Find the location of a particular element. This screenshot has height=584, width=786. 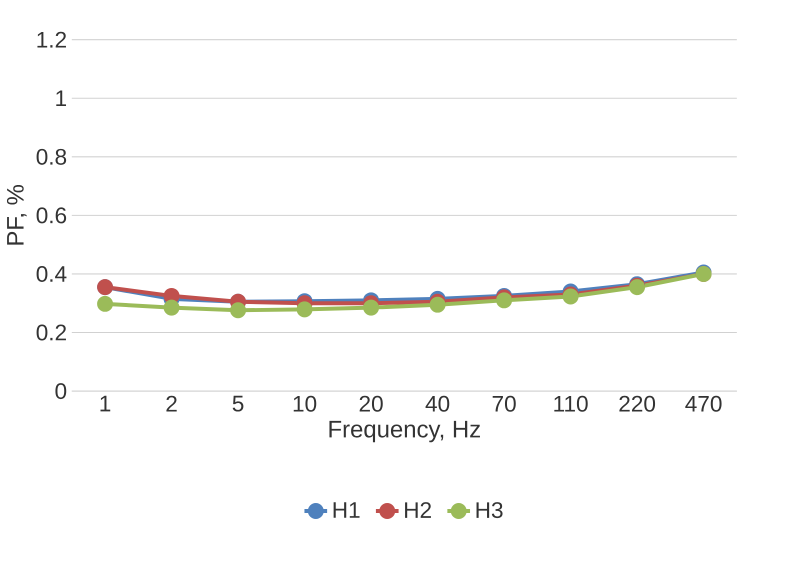

x-tick-label: 70 is located at coordinates (504, 404).